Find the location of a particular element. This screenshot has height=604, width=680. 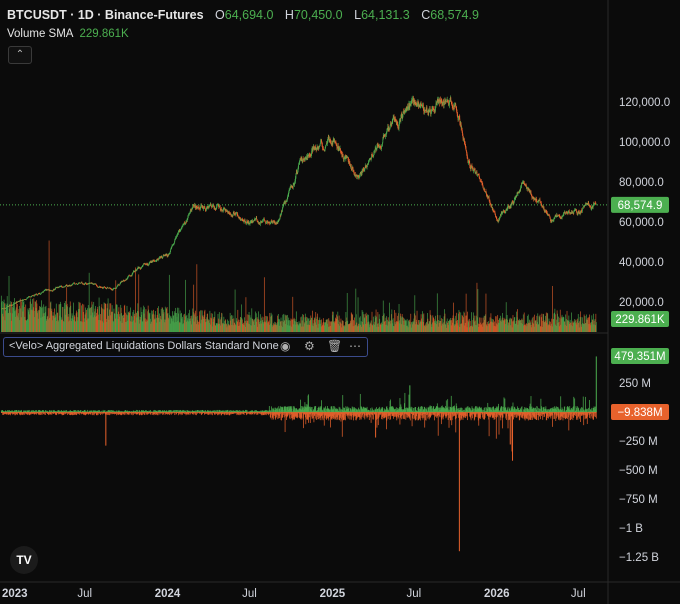

volume-bar is located at coordinates (596, 327).